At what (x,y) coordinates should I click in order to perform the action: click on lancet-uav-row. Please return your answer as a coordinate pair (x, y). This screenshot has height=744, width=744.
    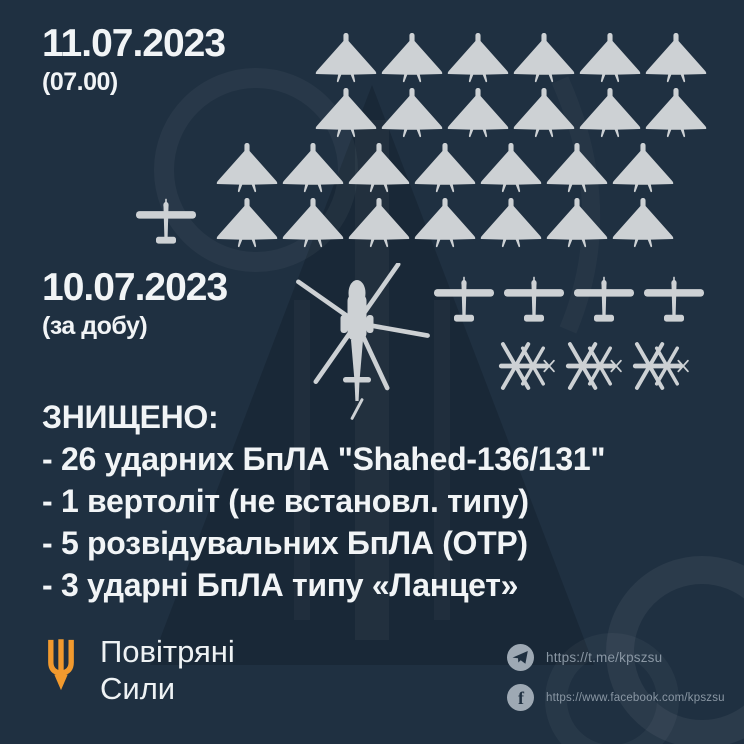
    Looking at the image, I should click on (595, 366).